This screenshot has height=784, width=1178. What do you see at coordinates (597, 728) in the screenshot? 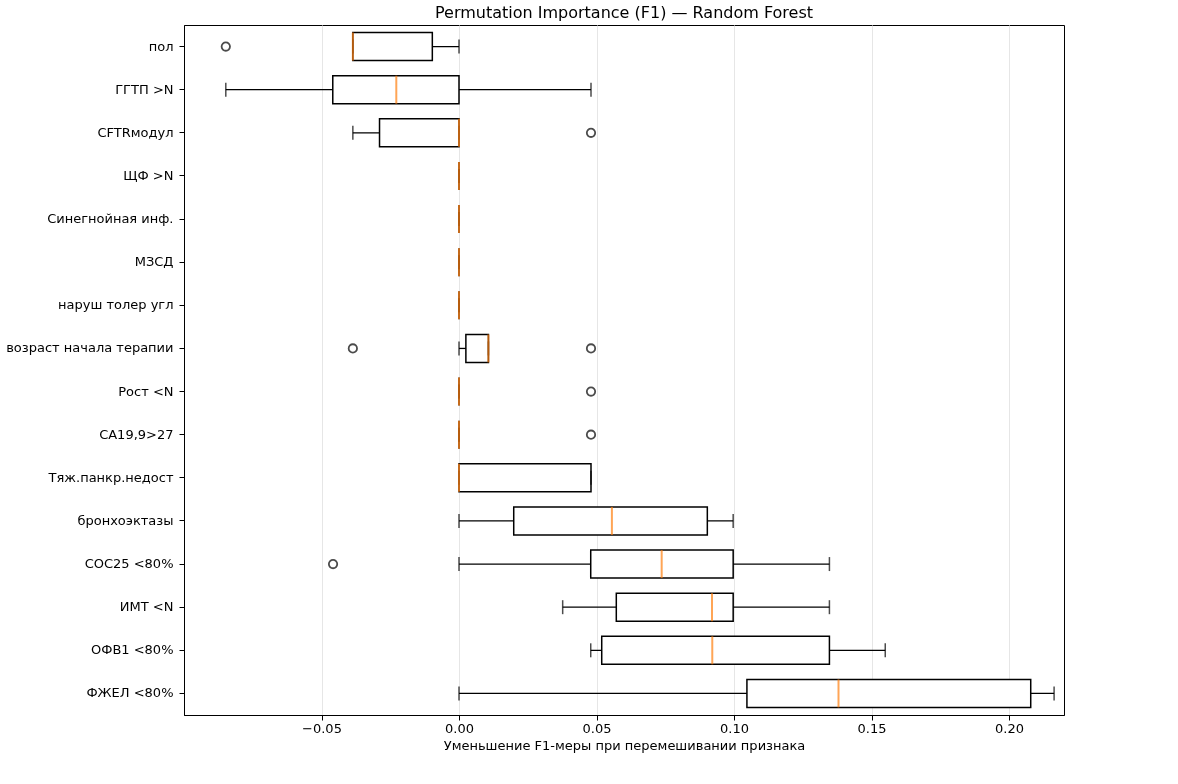
I see `x-tick-label: 0.05` at bounding box center [597, 728].